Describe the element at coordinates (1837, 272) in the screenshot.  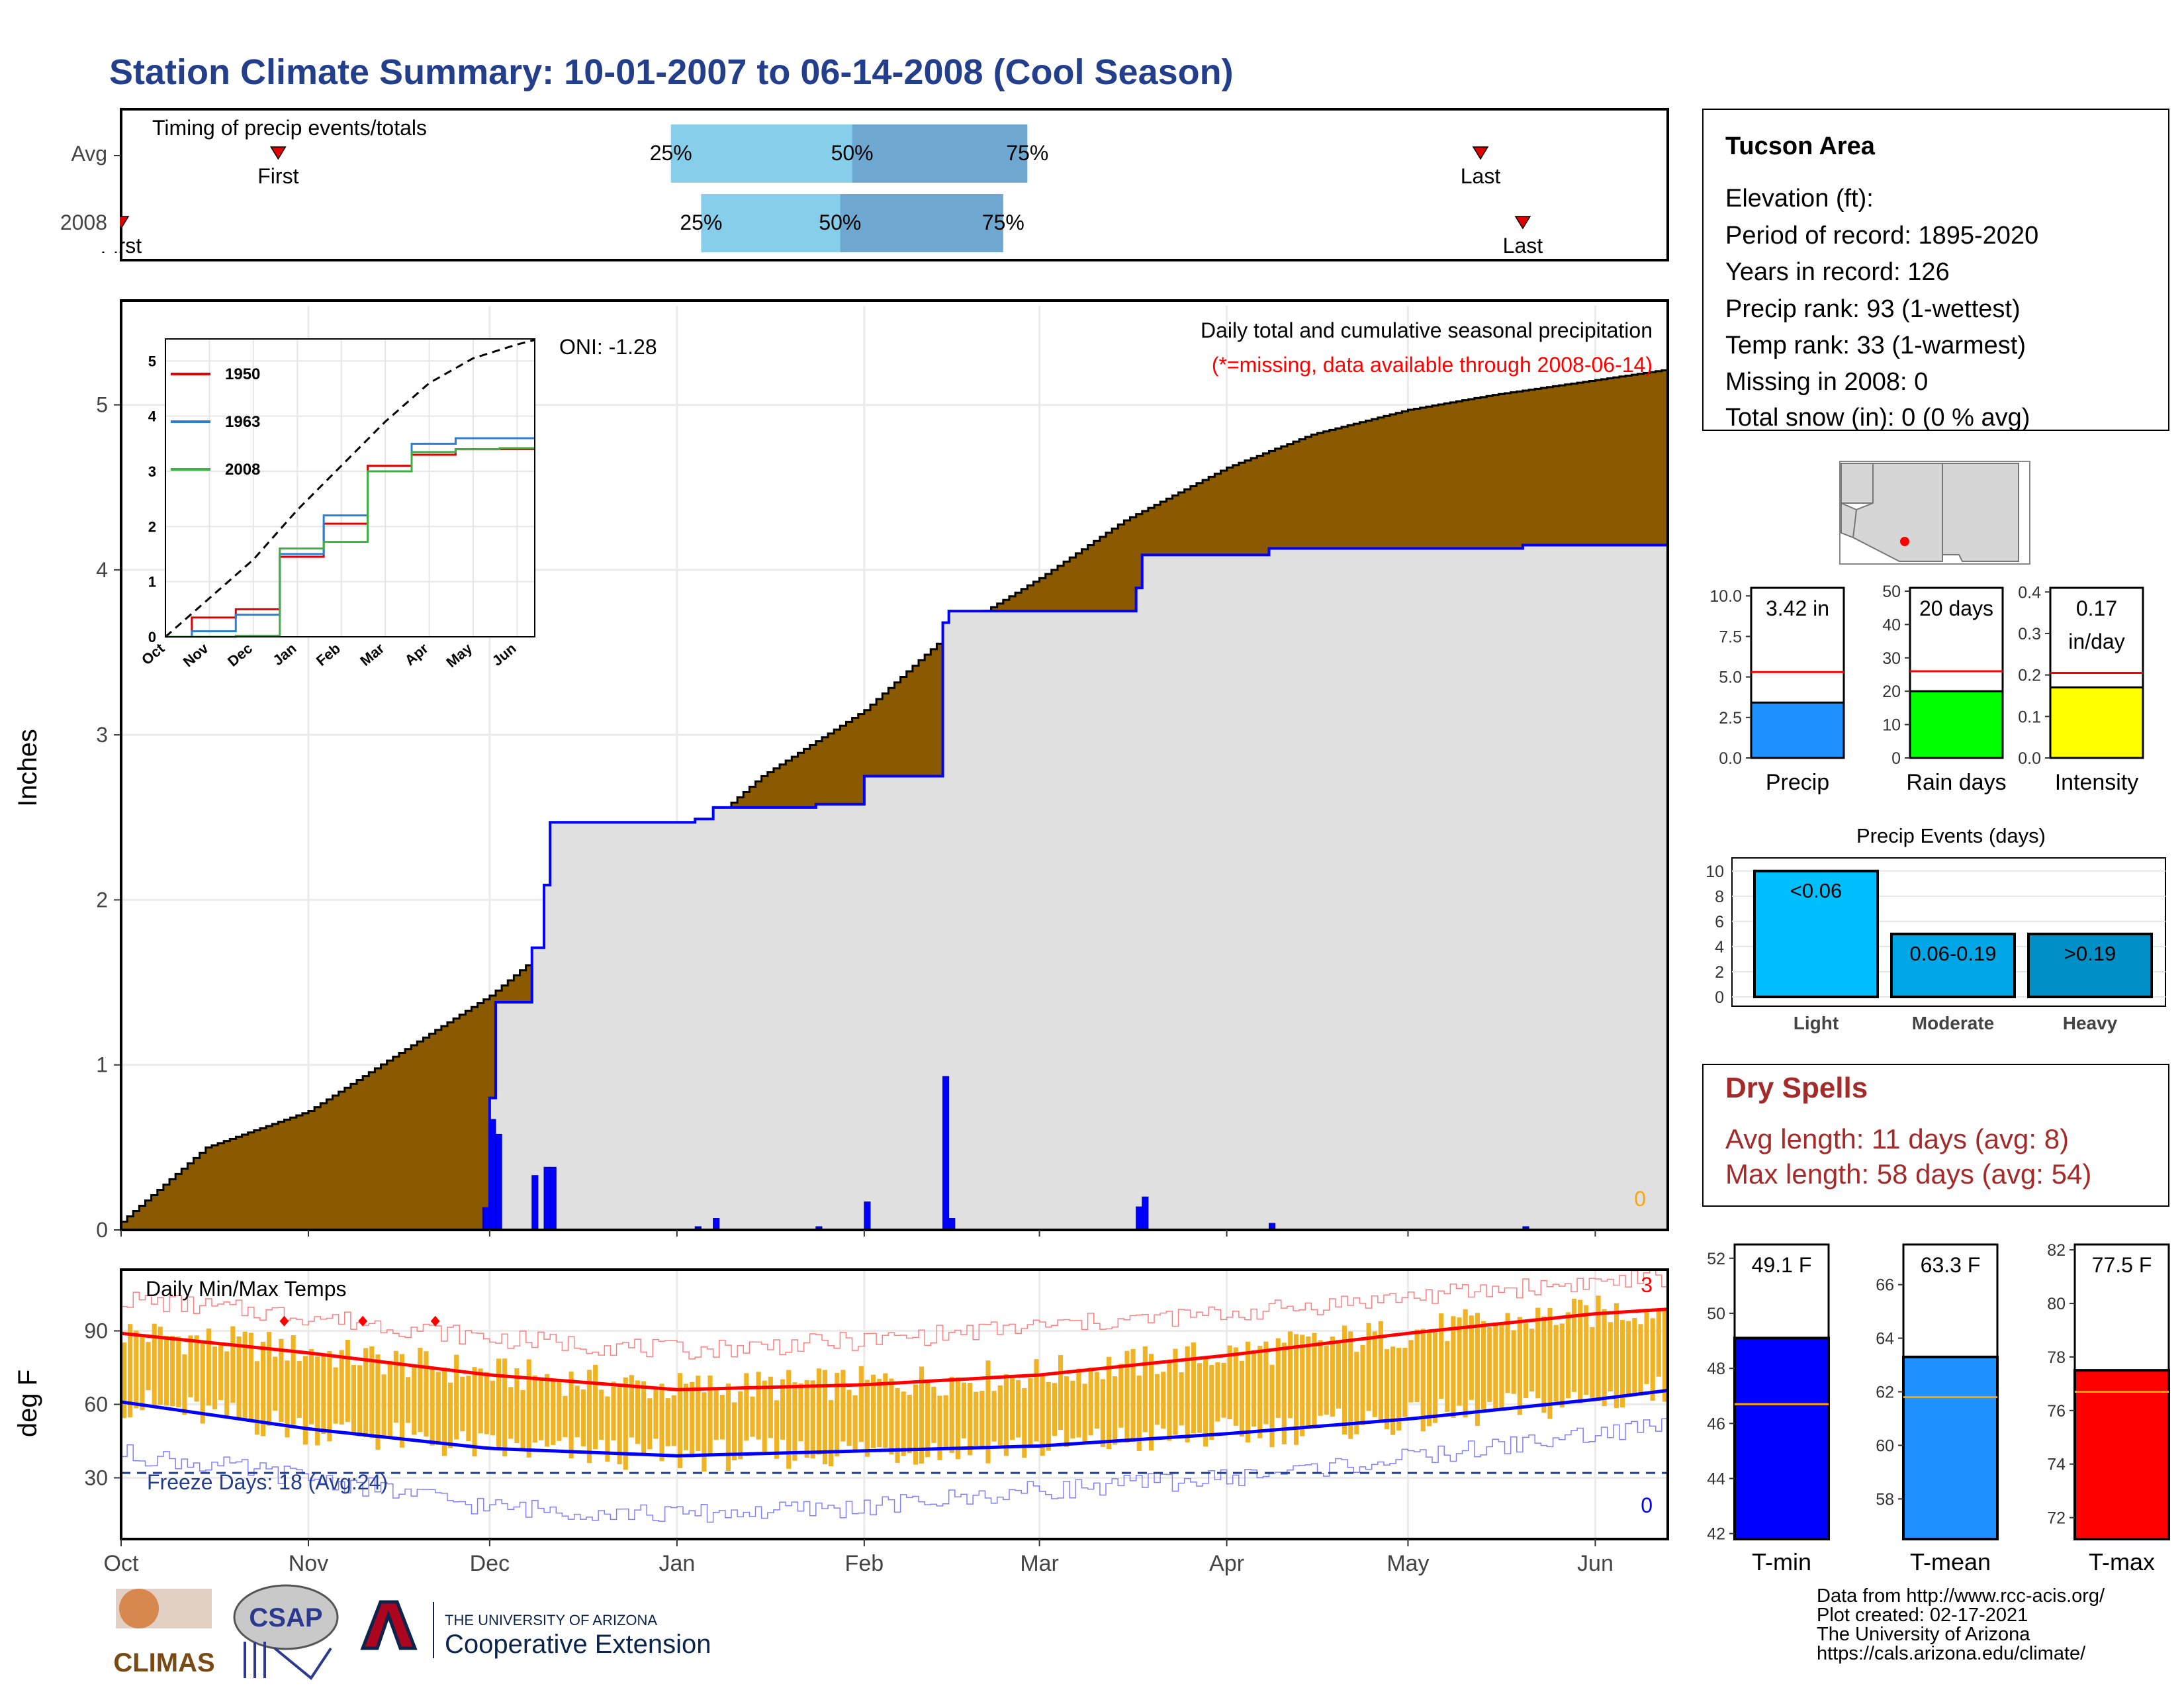
I see `station-years: Years in record: 126` at that location.